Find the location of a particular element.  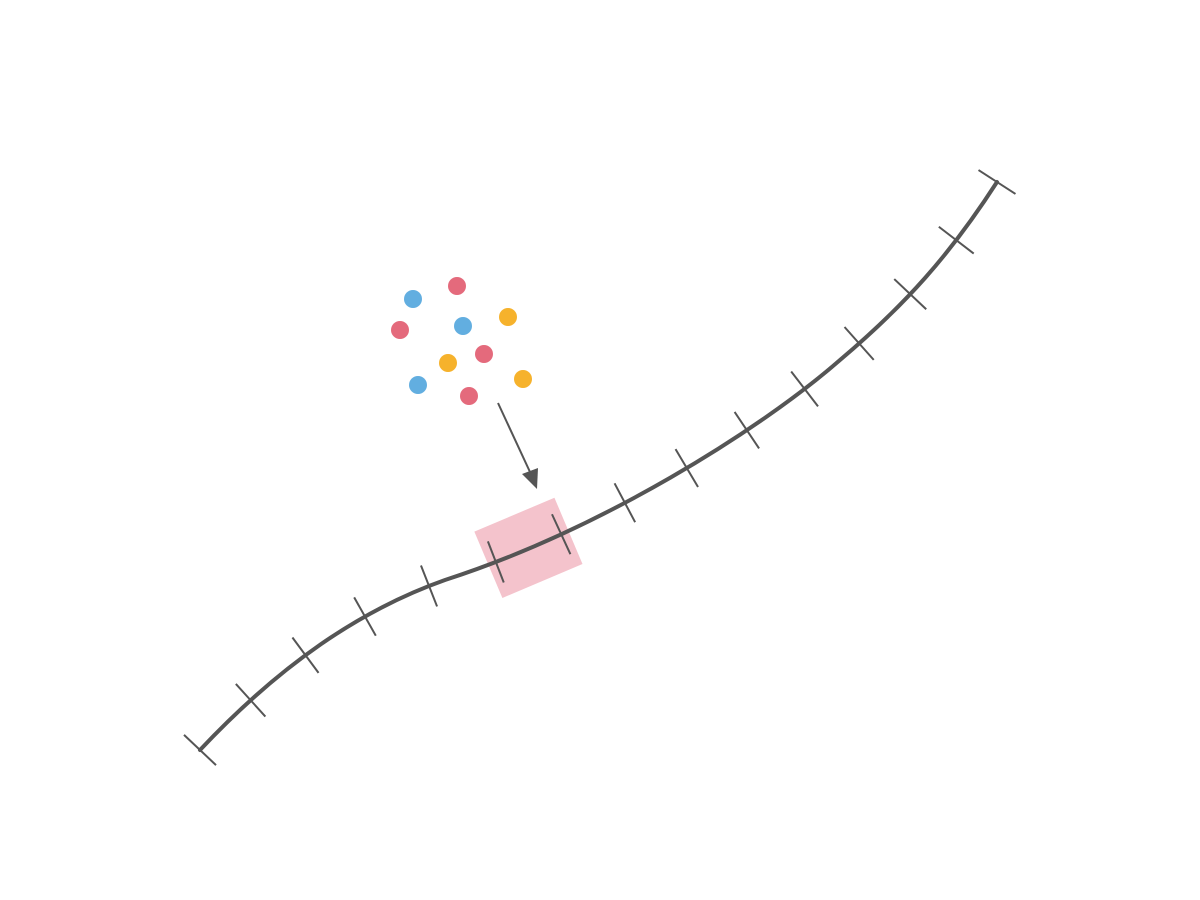

arrow-head is located at coordinates (530, 478).